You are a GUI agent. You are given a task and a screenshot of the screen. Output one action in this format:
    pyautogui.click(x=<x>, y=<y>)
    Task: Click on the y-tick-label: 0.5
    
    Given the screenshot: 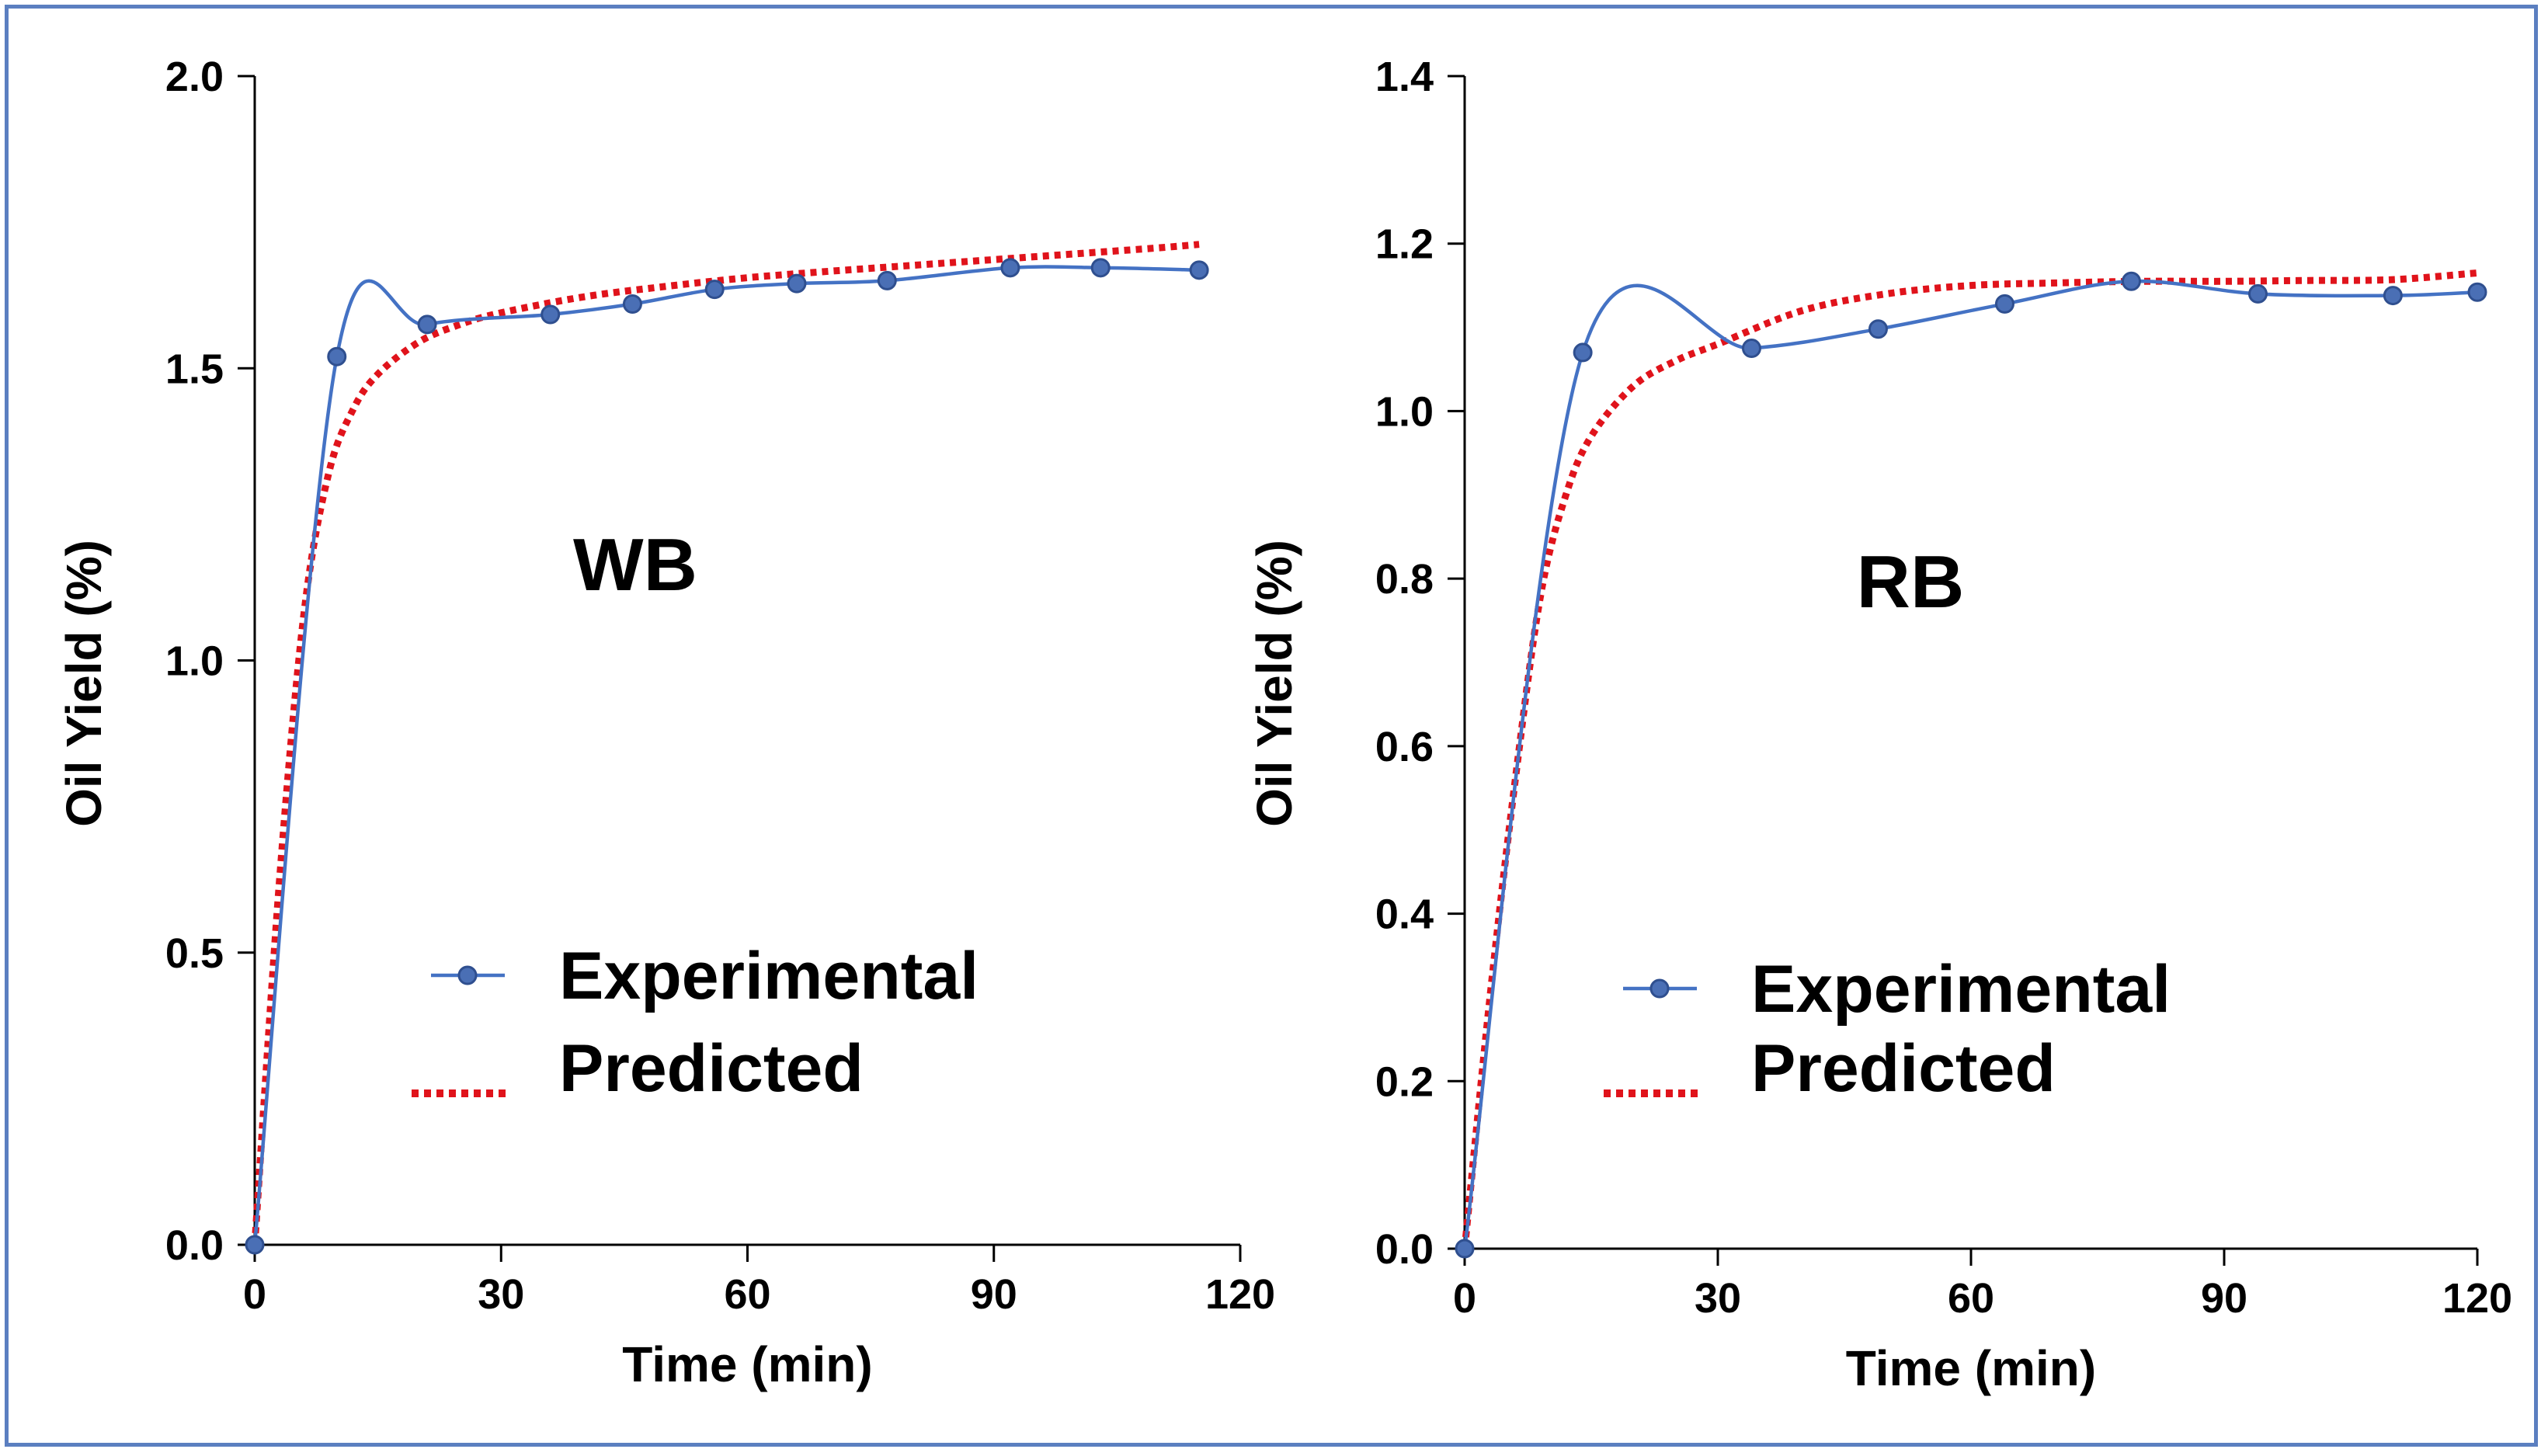 What is the action you would take?
    pyautogui.click(x=195, y=954)
    